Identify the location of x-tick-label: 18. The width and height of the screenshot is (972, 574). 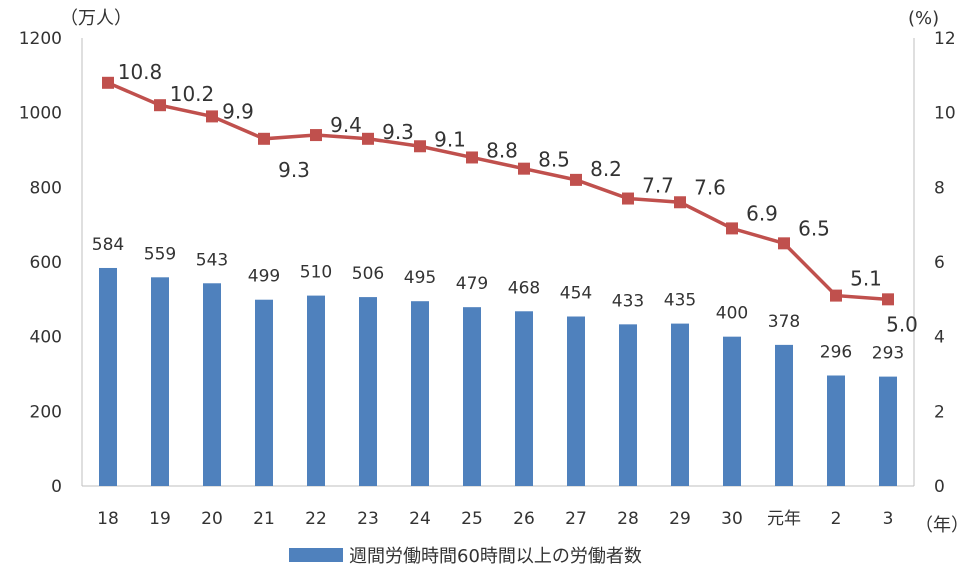
(108, 519).